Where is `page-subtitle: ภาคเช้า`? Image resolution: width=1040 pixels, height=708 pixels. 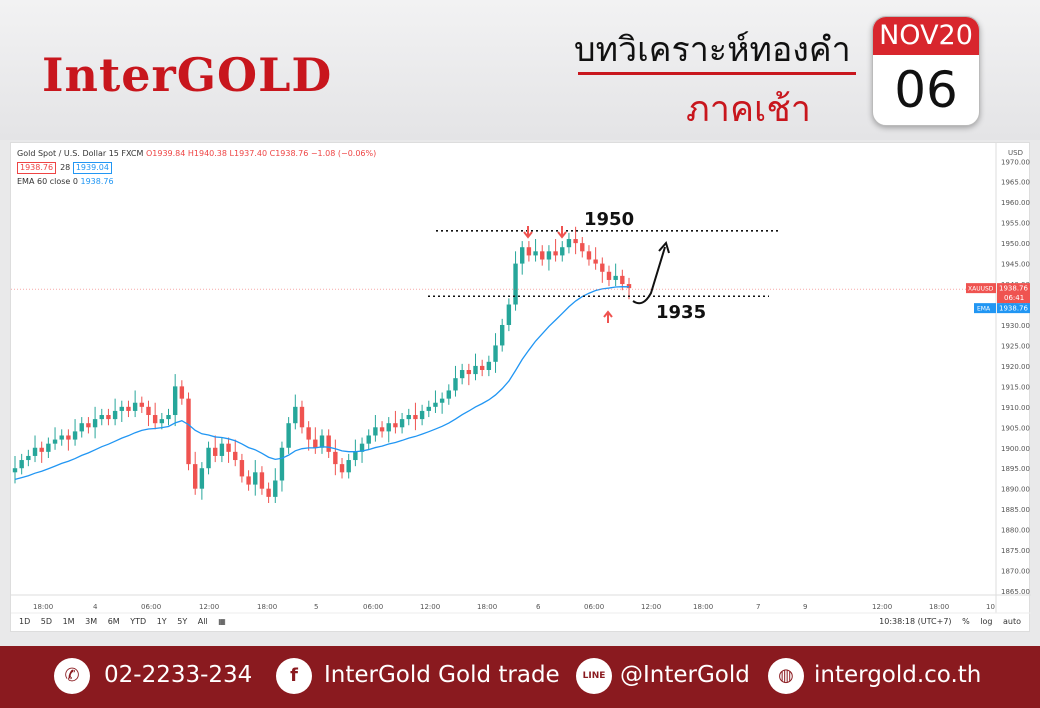
page-subtitle: ภาคเช้า is located at coordinates (748, 109).